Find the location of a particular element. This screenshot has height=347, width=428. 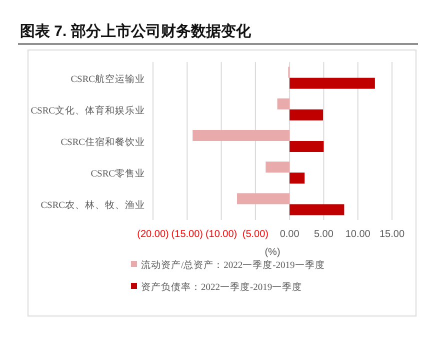

y-tick-label: CSRC文化、体育和娱乐业 is located at coordinates (87, 110).